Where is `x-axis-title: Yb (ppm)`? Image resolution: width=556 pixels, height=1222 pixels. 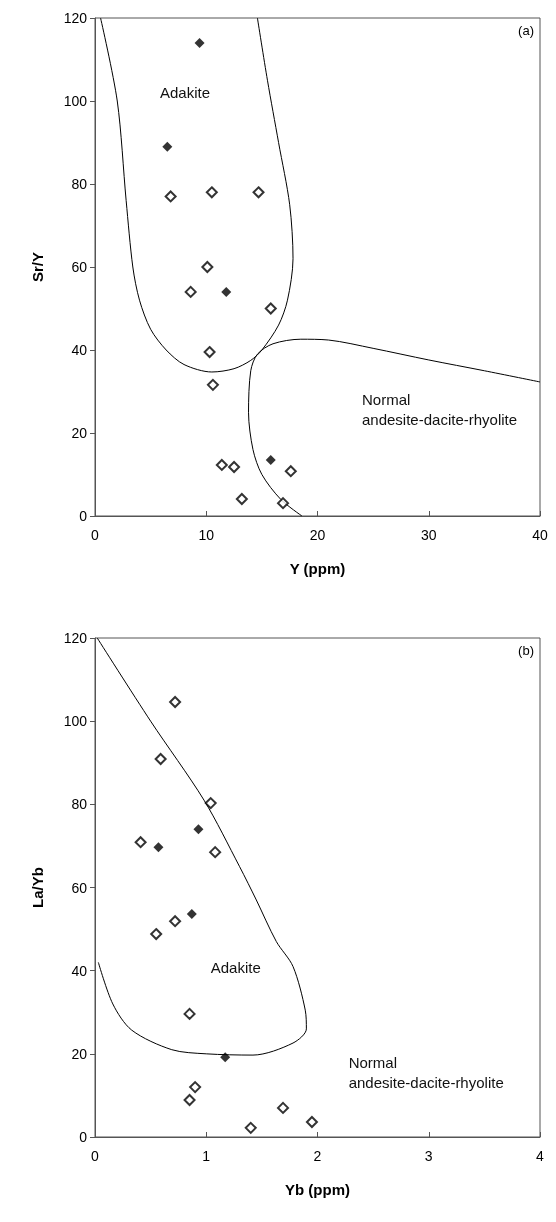
x-axis-title: Yb (ppm) is located at coordinates (317, 1189).